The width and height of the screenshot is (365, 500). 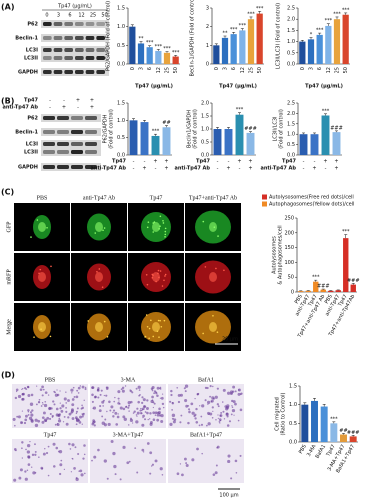 I want to click on image-label: PBS, so click(x=50, y=380).